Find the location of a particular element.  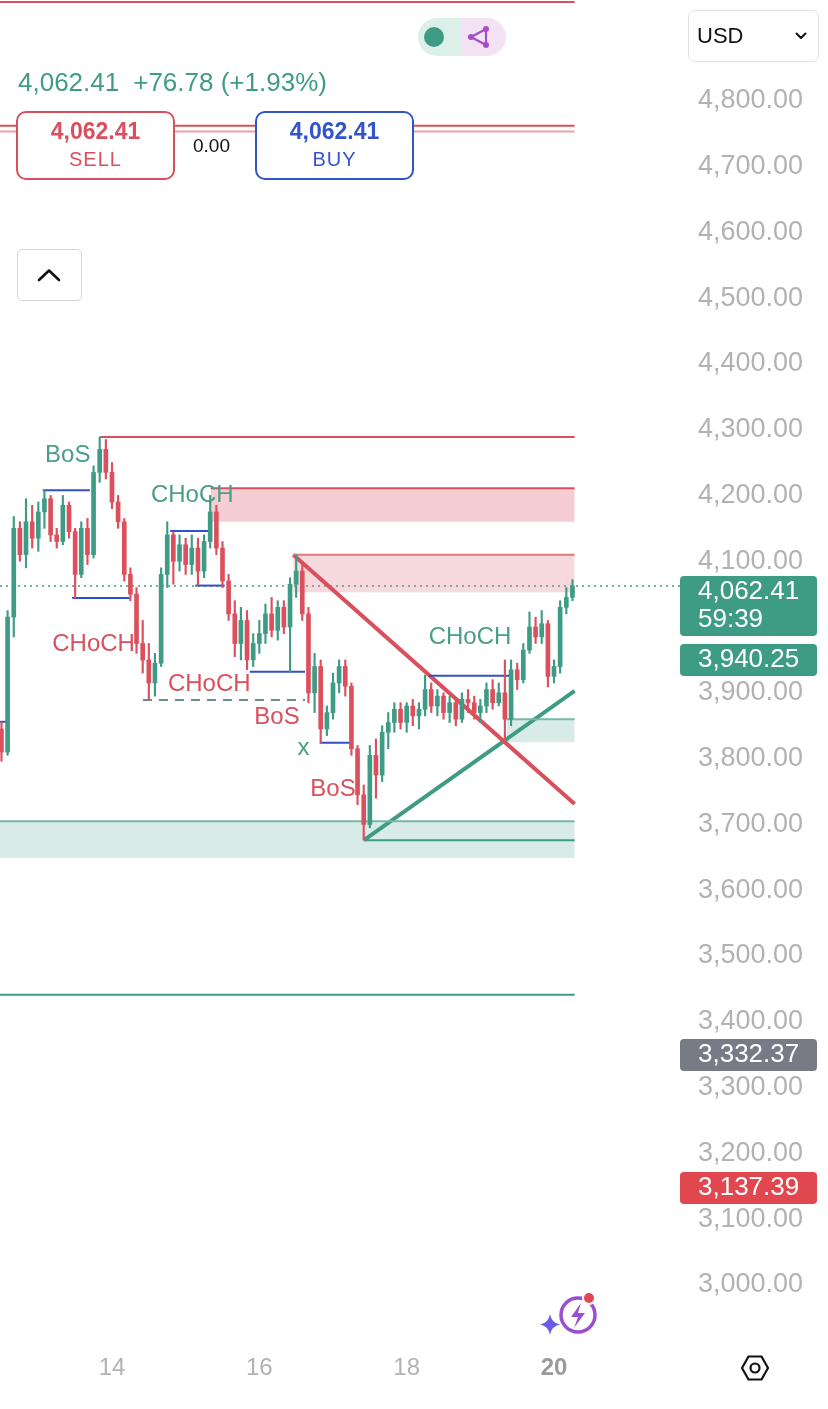

text: 3,332.37 is located at coordinates (749, 1053).